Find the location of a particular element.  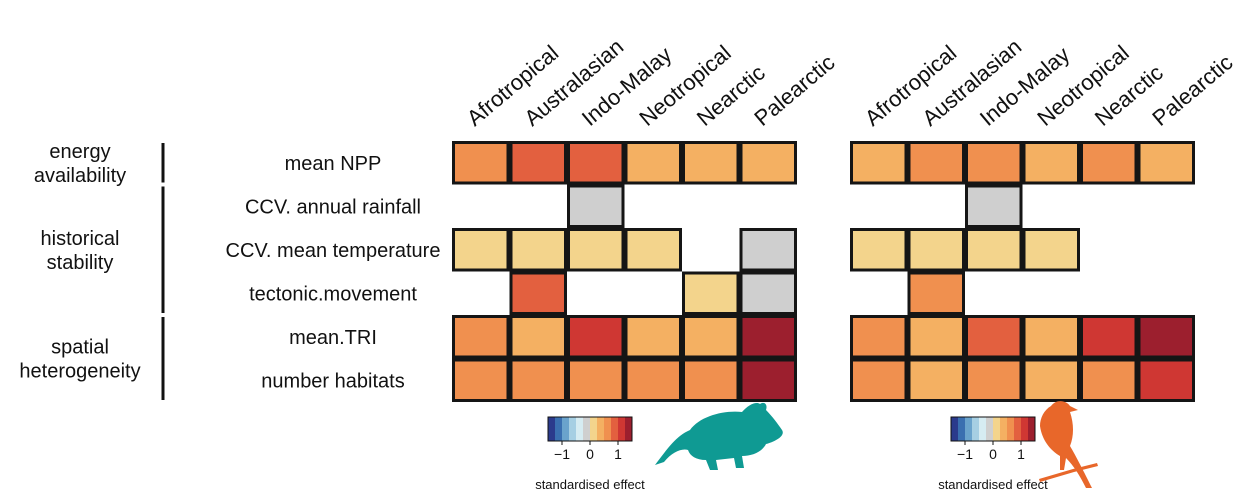

color-legend-birds: −1 0 1 standardised effect is located at coordinates (993, 454).